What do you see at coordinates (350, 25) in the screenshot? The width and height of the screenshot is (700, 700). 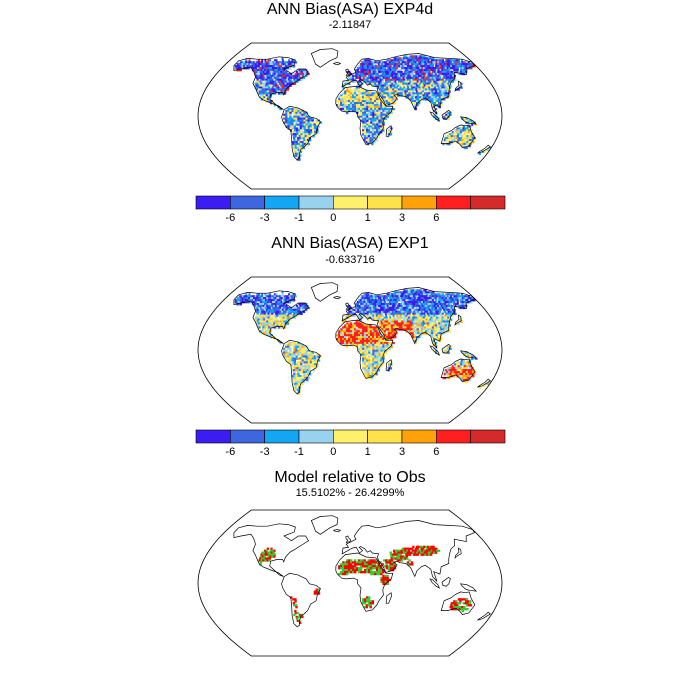 I see `map-subtitle: -2.11847` at bounding box center [350, 25].